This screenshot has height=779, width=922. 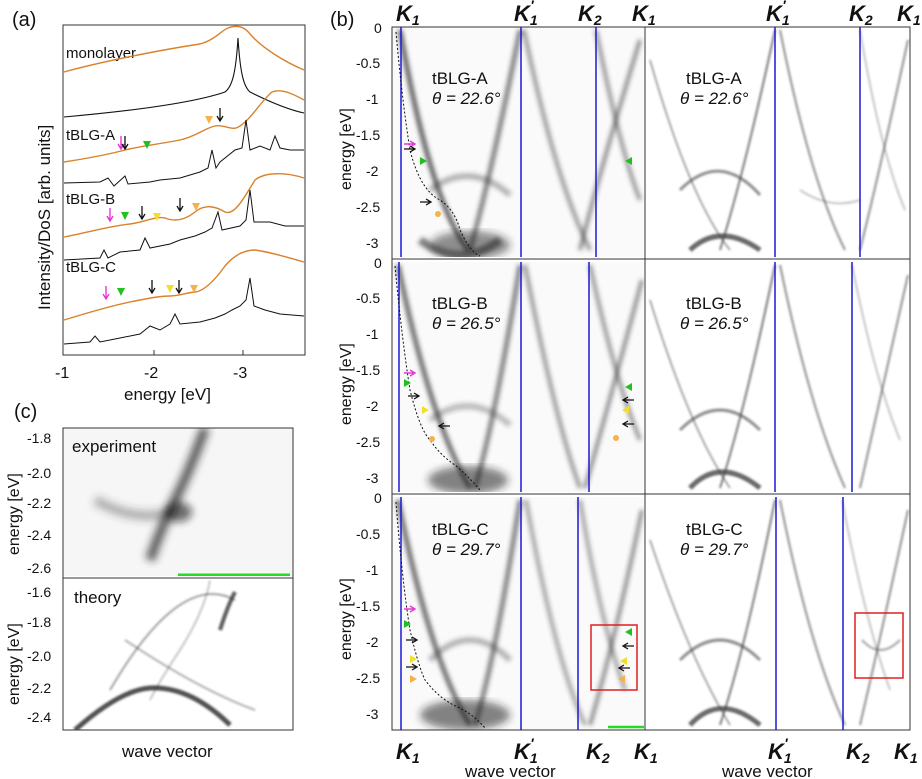 I want to click on top-k-labels: K1 K1 ′ K2 K1 K1 ′ K2 K1, so click(x=658, y=14).